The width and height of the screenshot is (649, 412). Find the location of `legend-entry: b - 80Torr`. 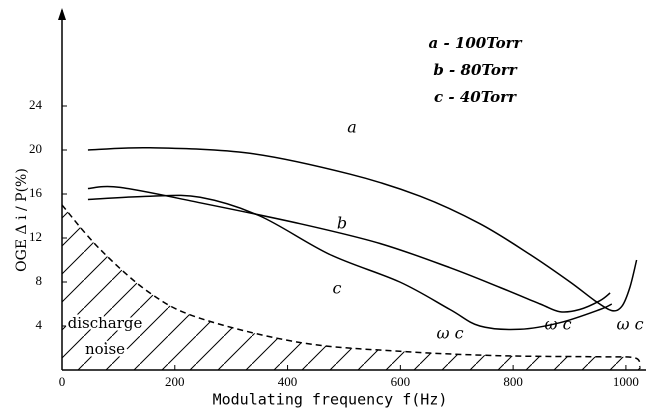

legend-entry: b - 80Torr is located at coordinates (475, 70).